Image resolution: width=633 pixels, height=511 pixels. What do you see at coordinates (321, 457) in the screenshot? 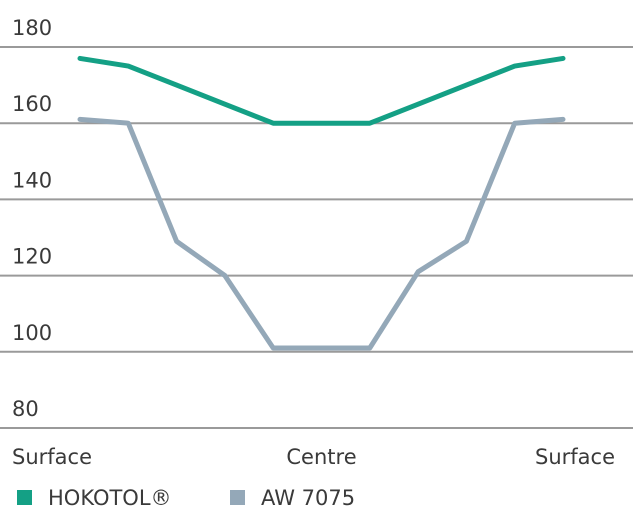
I see `x-tick-label: Centre` at bounding box center [321, 457].